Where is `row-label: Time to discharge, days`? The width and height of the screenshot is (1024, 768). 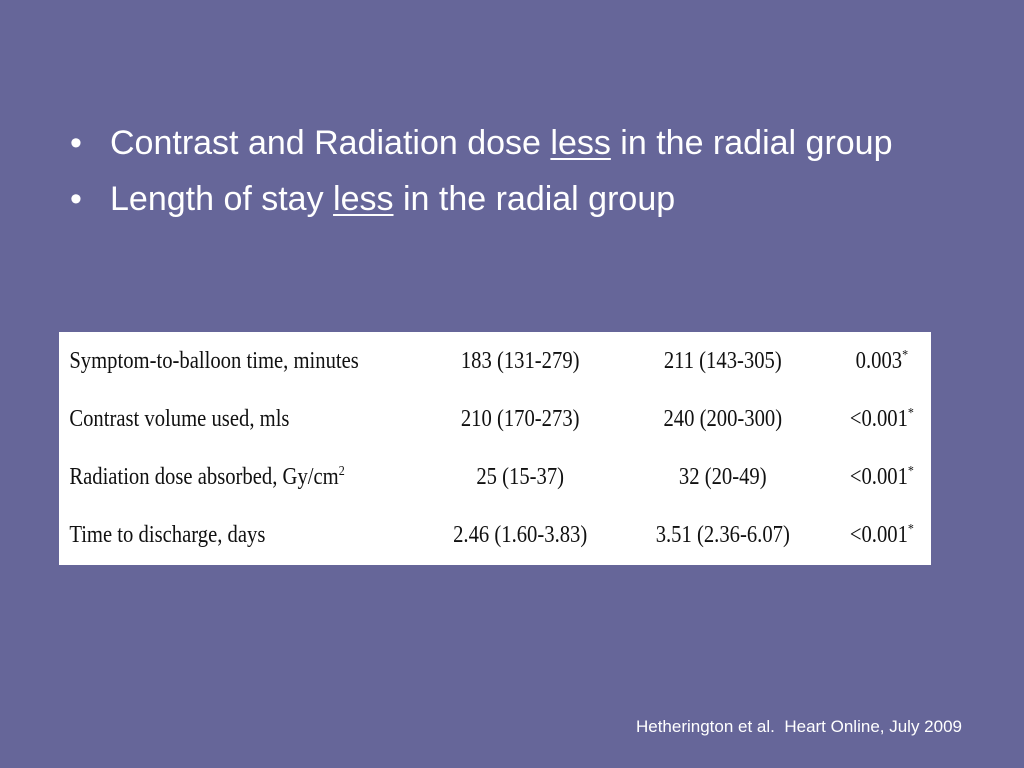
row-label: Time to discharge, days is located at coordinates (167, 535).